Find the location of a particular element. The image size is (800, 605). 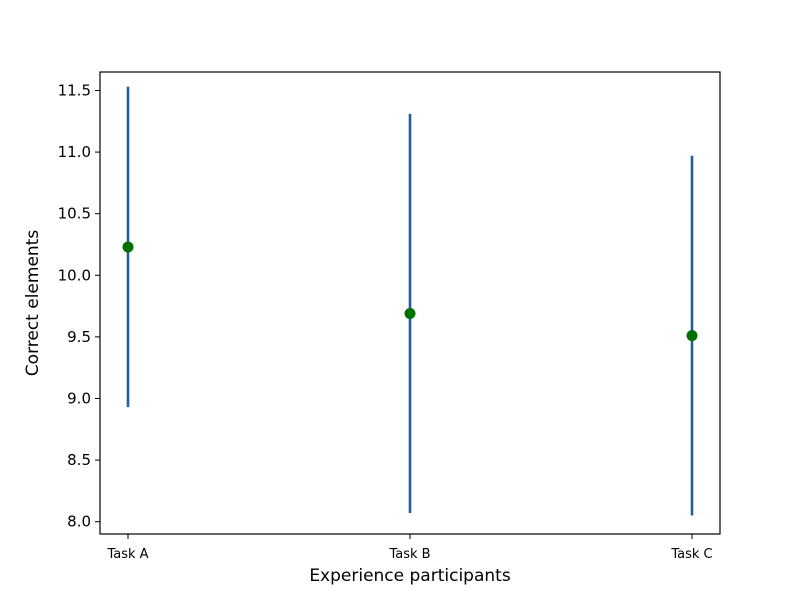

y-tick-label: 9.0 is located at coordinates (79, 398).